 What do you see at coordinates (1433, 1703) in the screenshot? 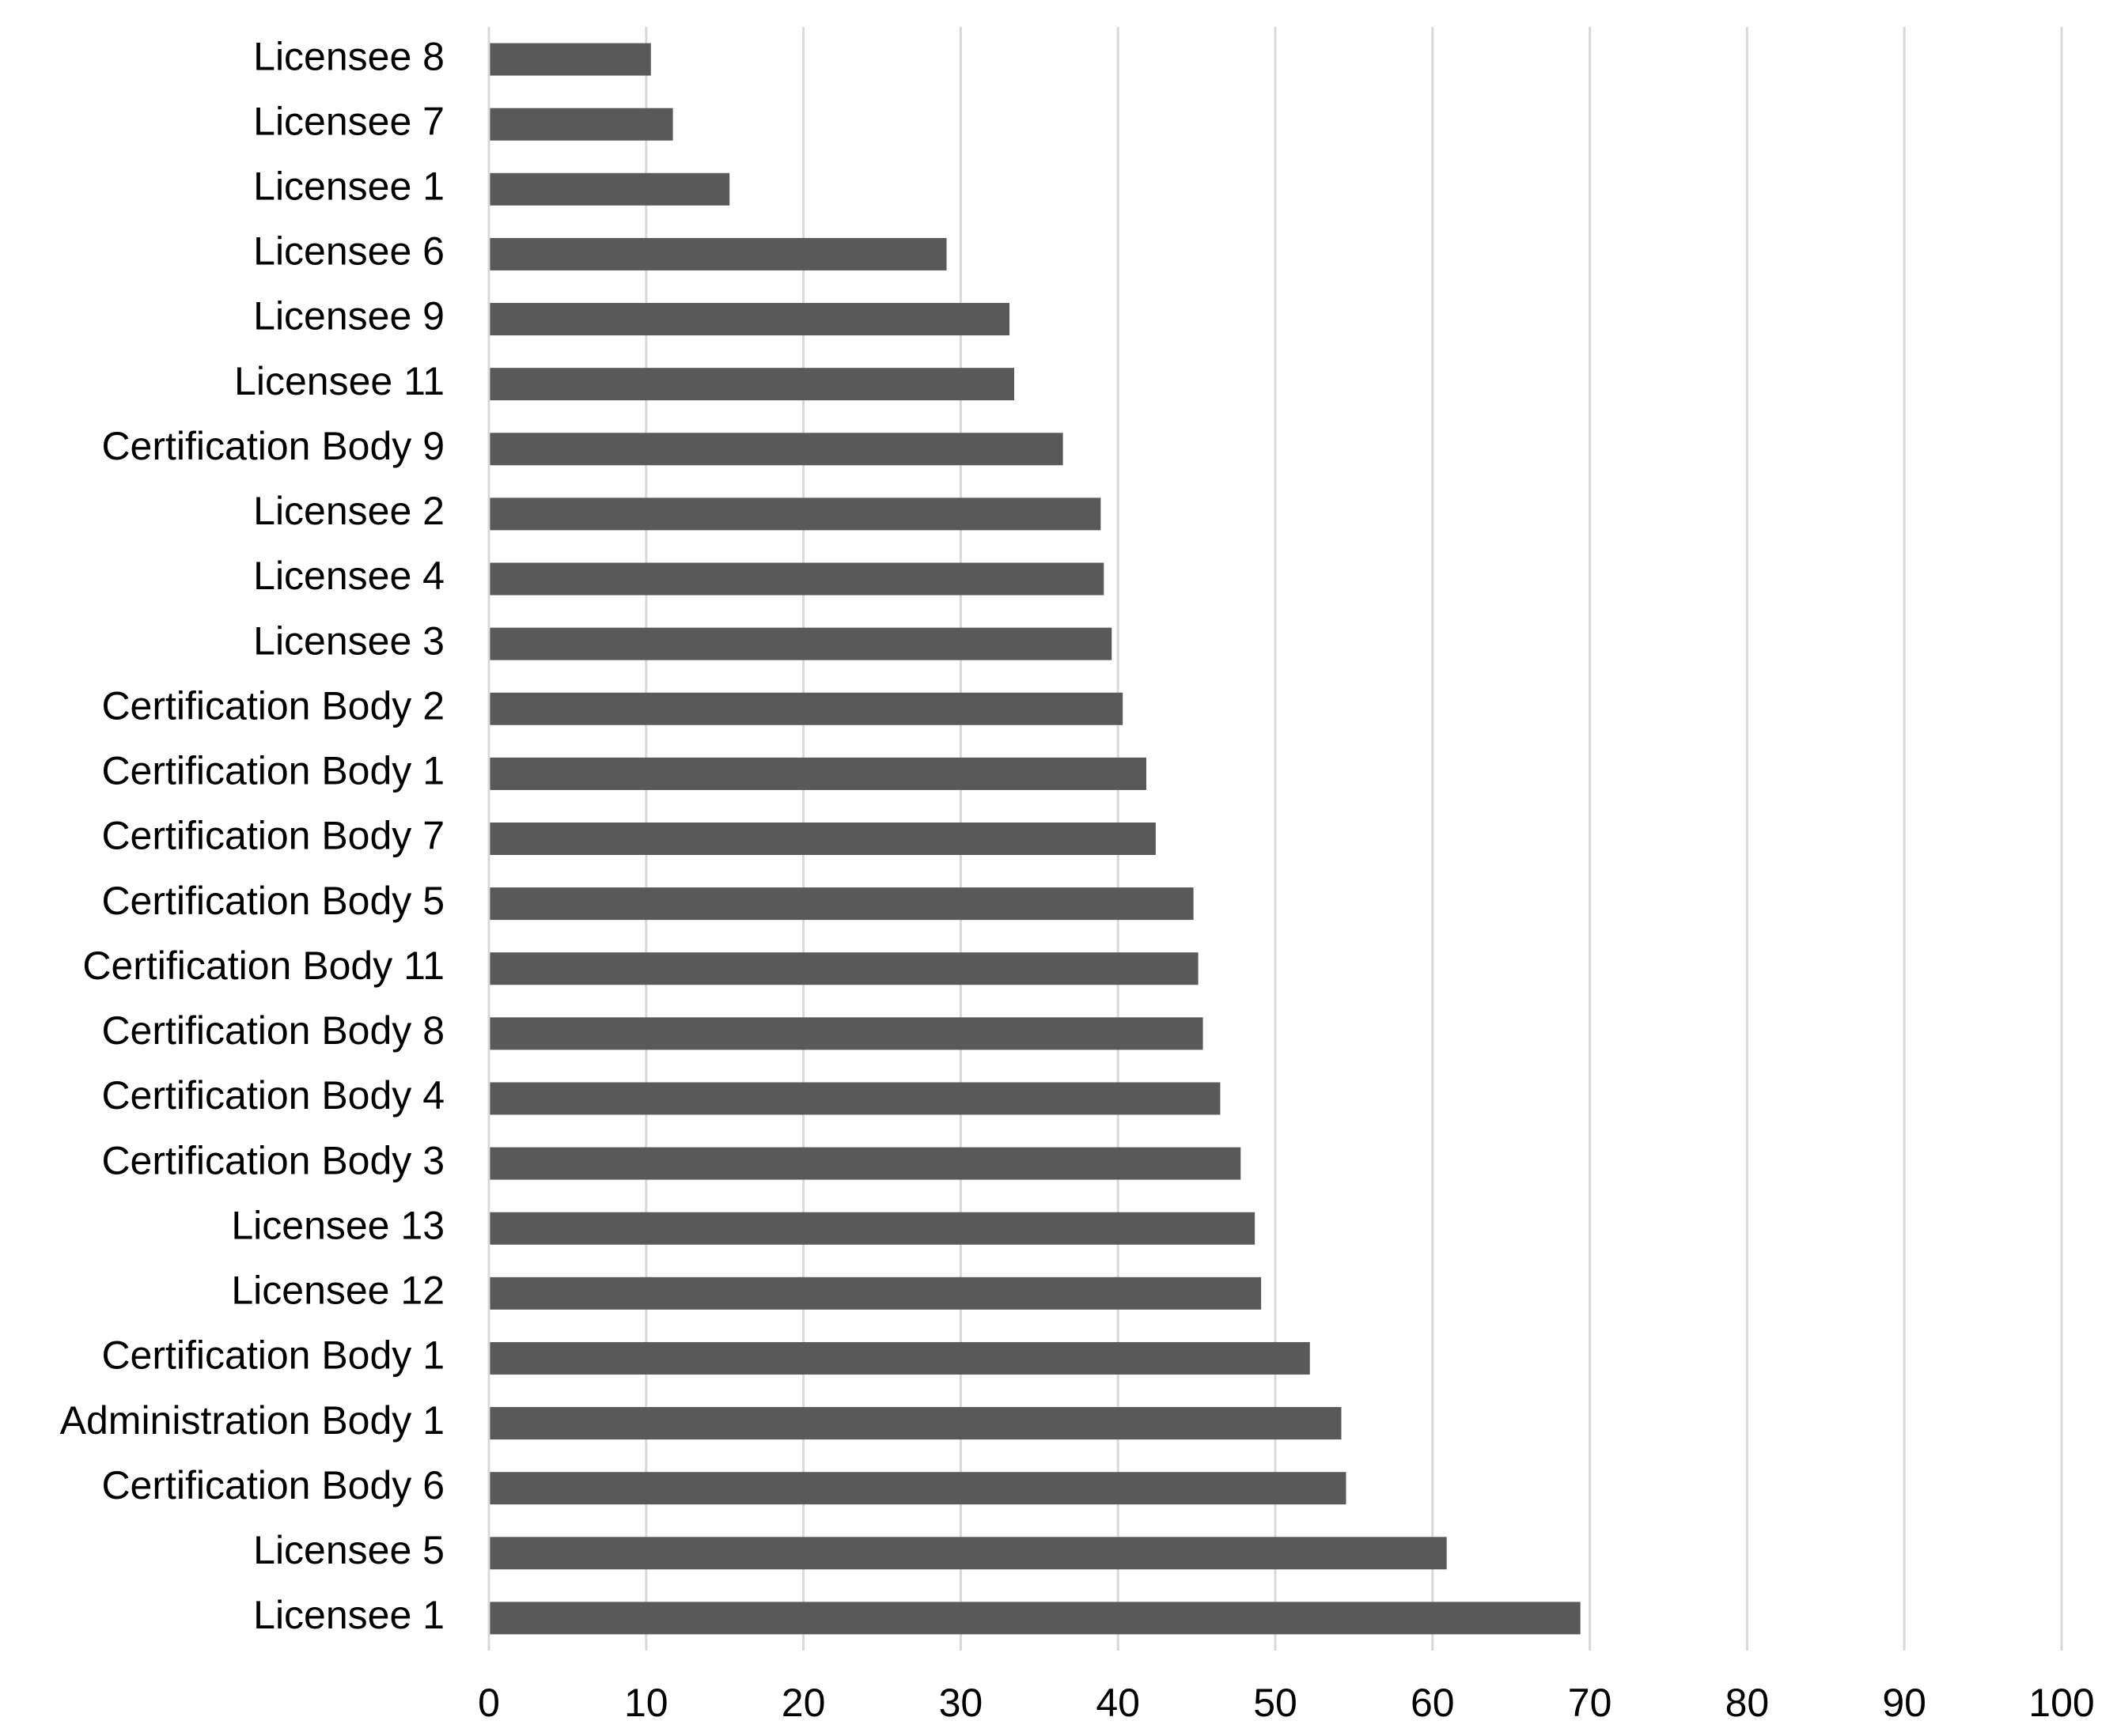
I see `x-tick-label: 60` at bounding box center [1433, 1703].